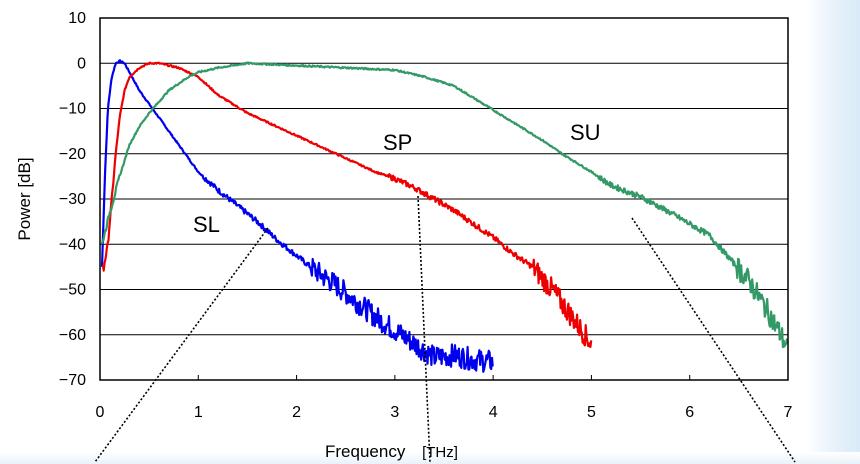  I want to click on y-tick-label: −10, so click(72, 109).